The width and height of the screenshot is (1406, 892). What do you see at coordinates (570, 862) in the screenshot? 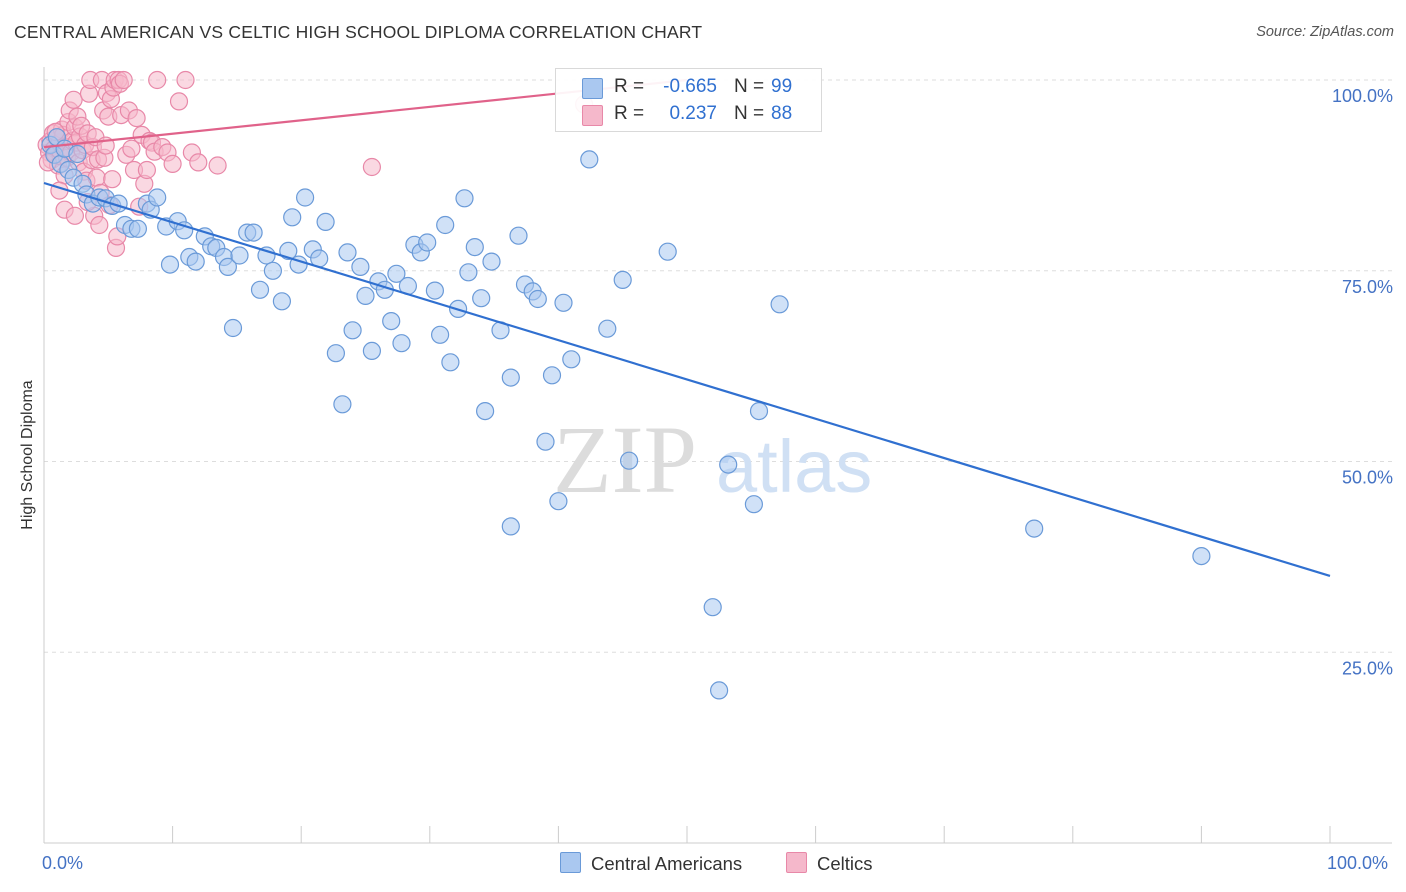
I see `bottom-legend-swatch-blue` at bounding box center [570, 862].